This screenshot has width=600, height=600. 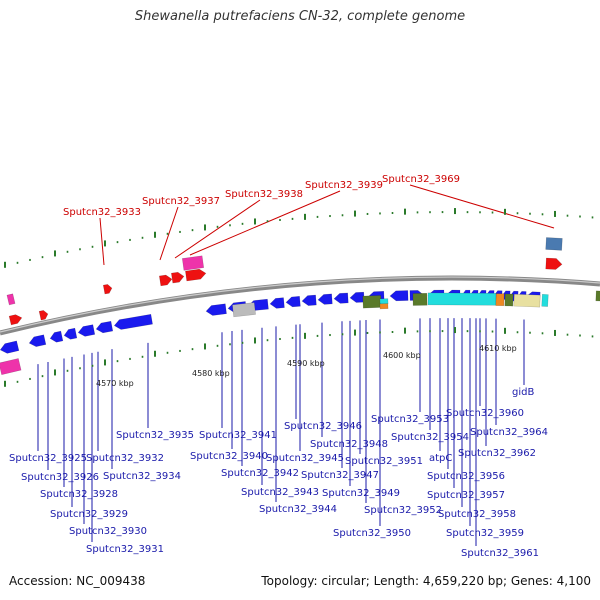 What do you see at coordinates (361, 493) in the screenshot?
I see `bottom-gene-label: Sputcn32_3949` at bounding box center [361, 493].